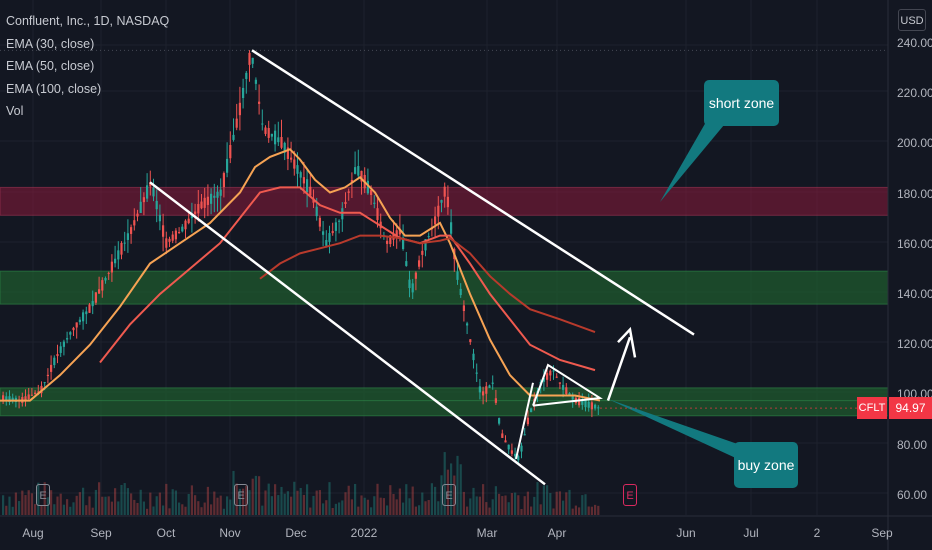 The height and width of the screenshot is (550, 932). I want to click on symbol-title: Confluent, Inc., 1D, NASDAQ, so click(88, 21).